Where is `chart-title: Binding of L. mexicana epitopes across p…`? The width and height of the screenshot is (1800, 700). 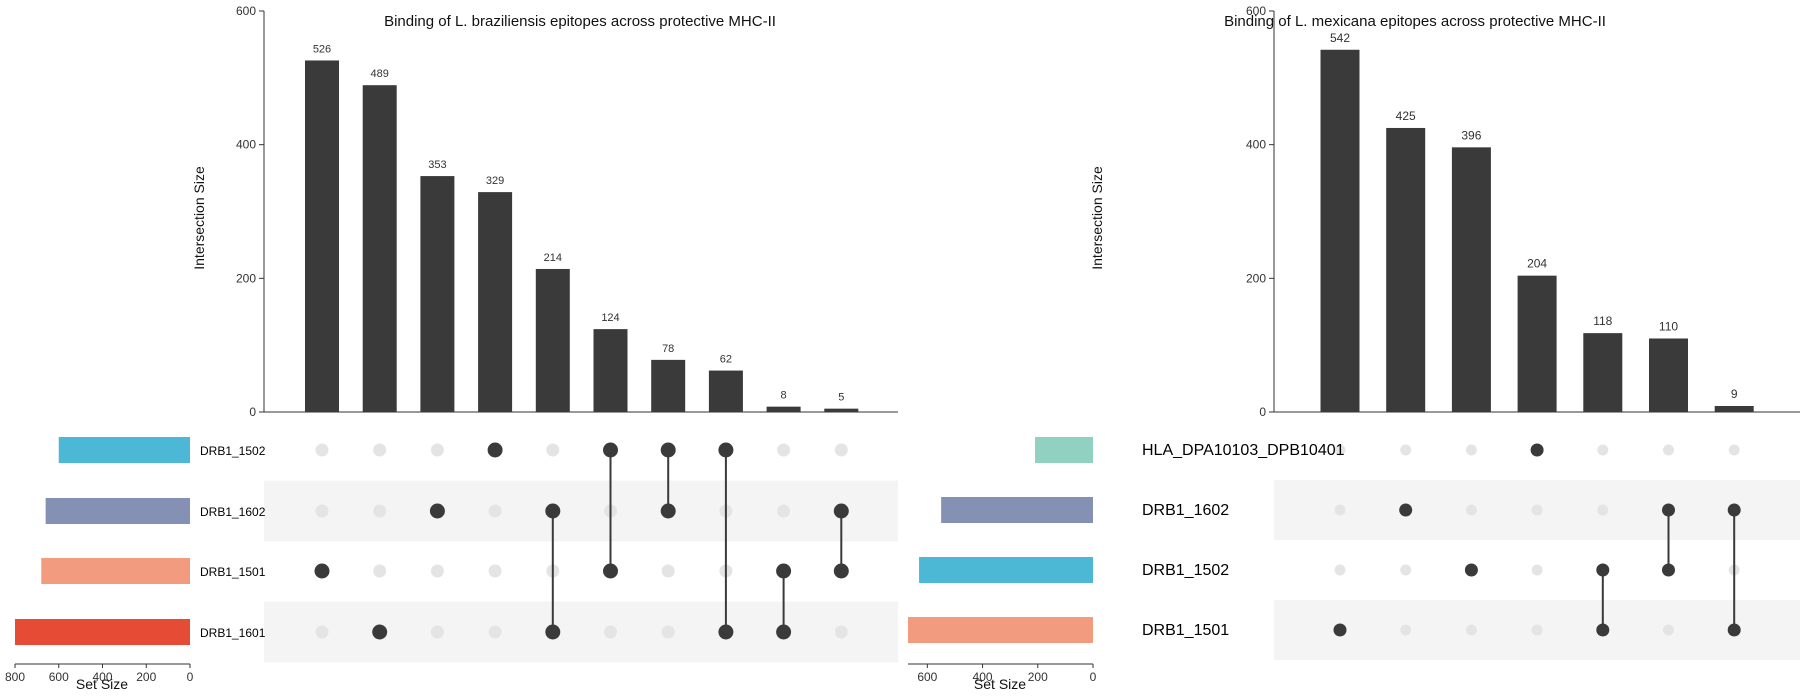
chart-title: Binding of L. mexicana epitopes across p… is located at coordinates (1415, 21).